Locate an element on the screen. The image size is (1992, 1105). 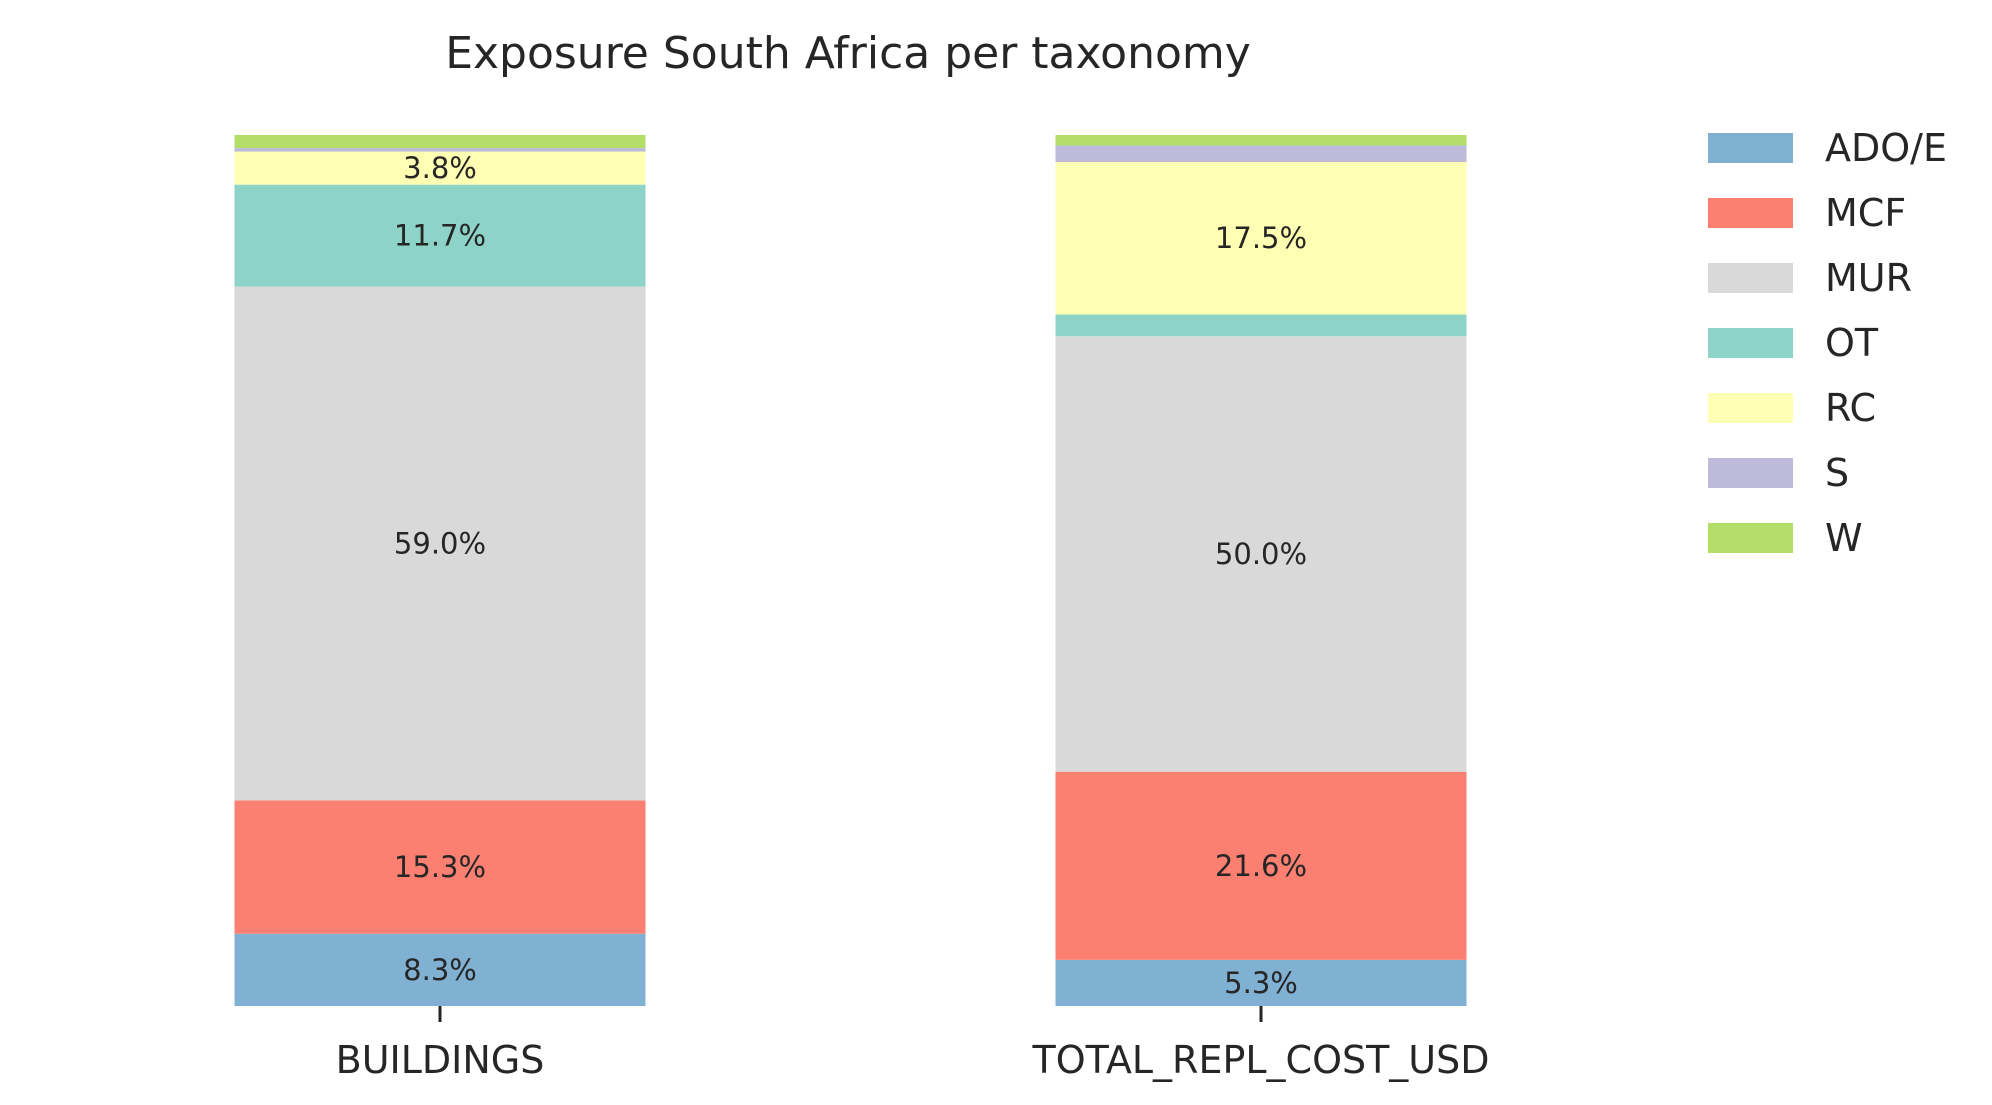
chart-title: Exposure South Africa per taxonomy is located at coordinates (848, 53).